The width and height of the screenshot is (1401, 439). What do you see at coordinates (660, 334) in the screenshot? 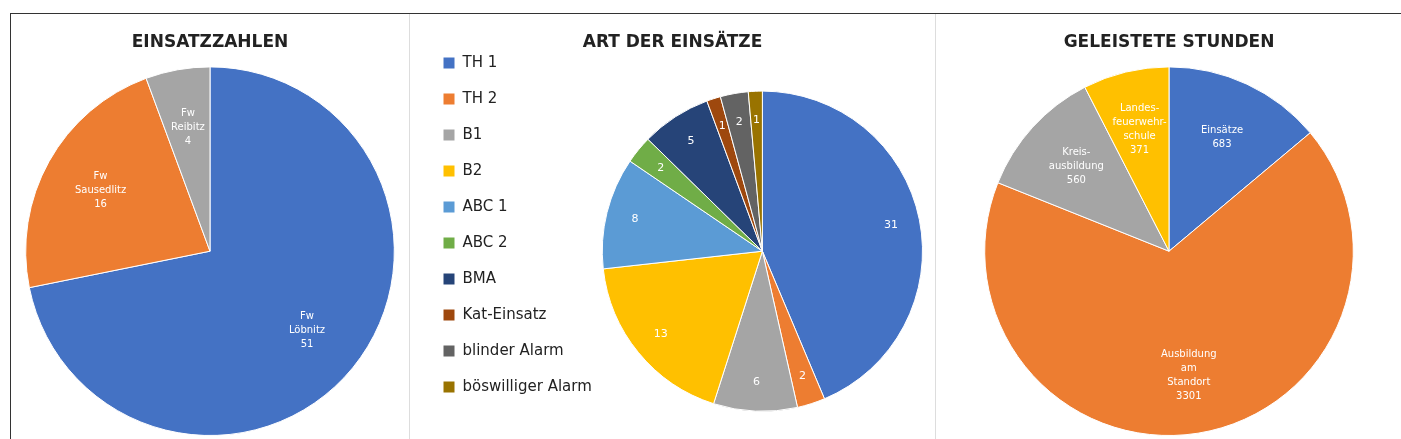
I see `data-label: 13` at bounding box center [660, 334].